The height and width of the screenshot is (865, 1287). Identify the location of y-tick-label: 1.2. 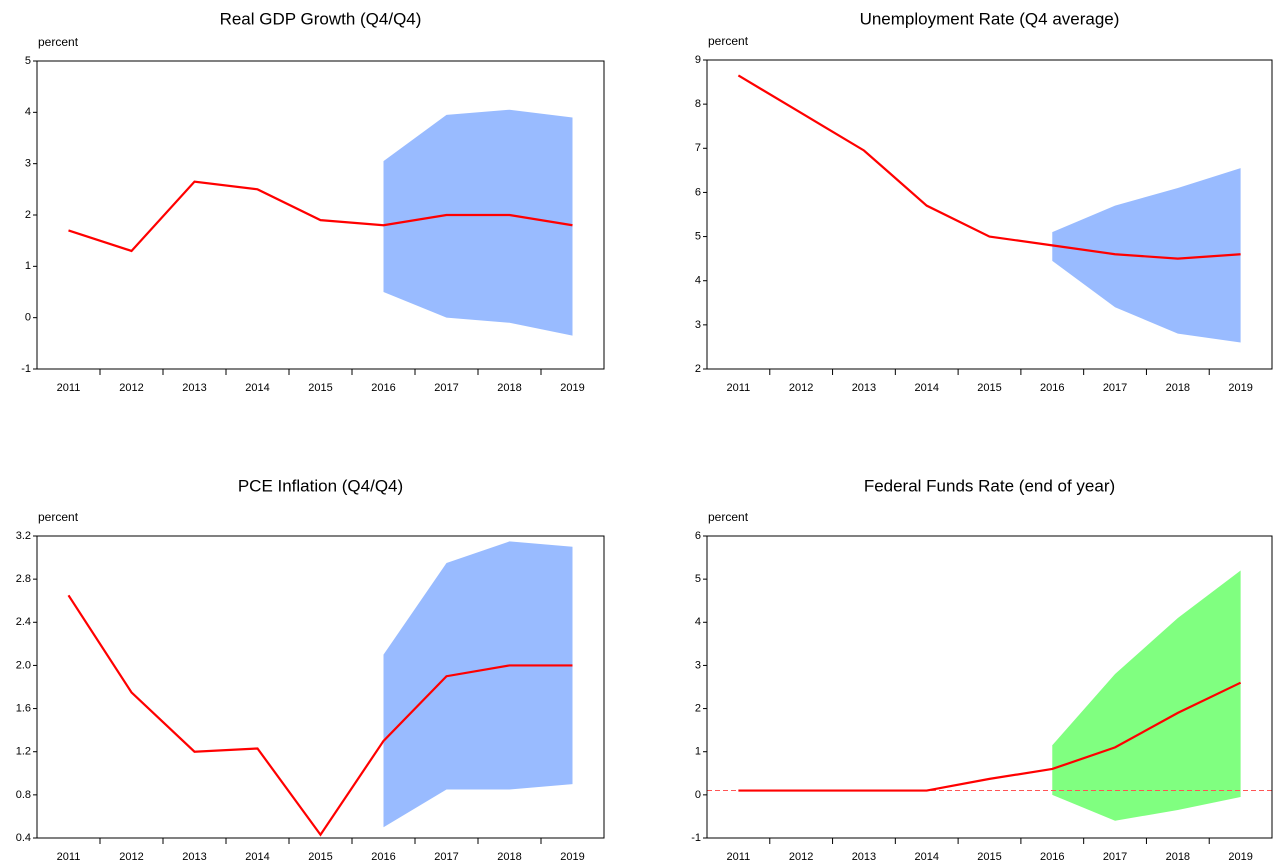
(23, 752).